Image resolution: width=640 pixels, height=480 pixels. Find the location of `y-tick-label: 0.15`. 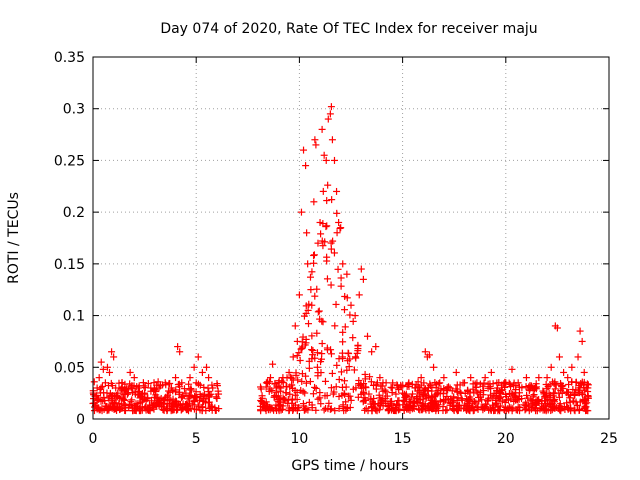

y-tick-label: 0.15 is located at coordinates (69, 265).